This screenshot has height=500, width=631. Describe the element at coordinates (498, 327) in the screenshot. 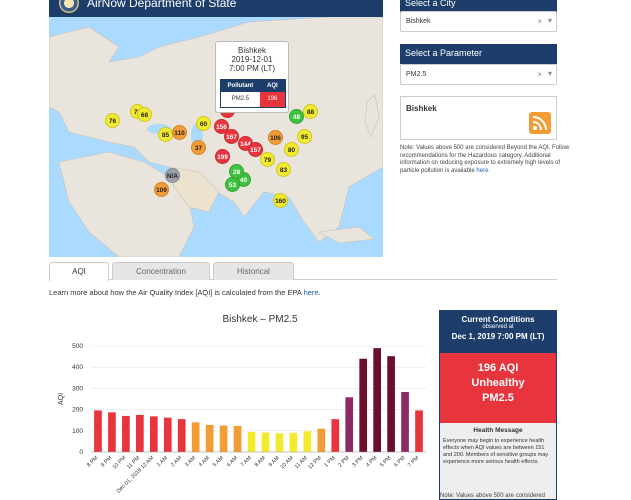

I see `observed-label: observed at` at that location.